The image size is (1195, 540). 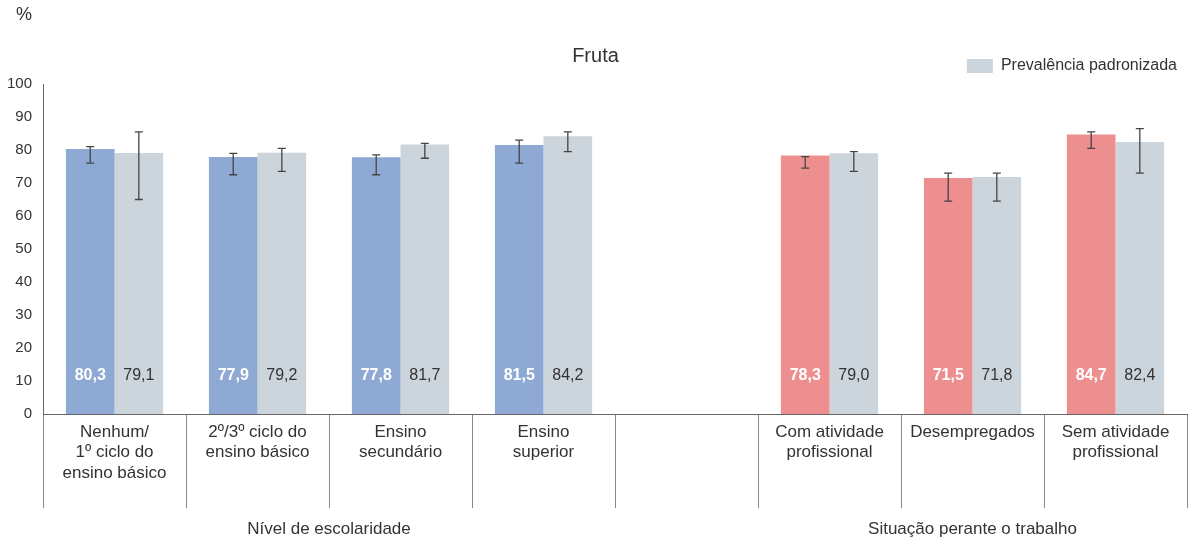 I want to click on data-label: 82,4, so click(x=1140, y=375).